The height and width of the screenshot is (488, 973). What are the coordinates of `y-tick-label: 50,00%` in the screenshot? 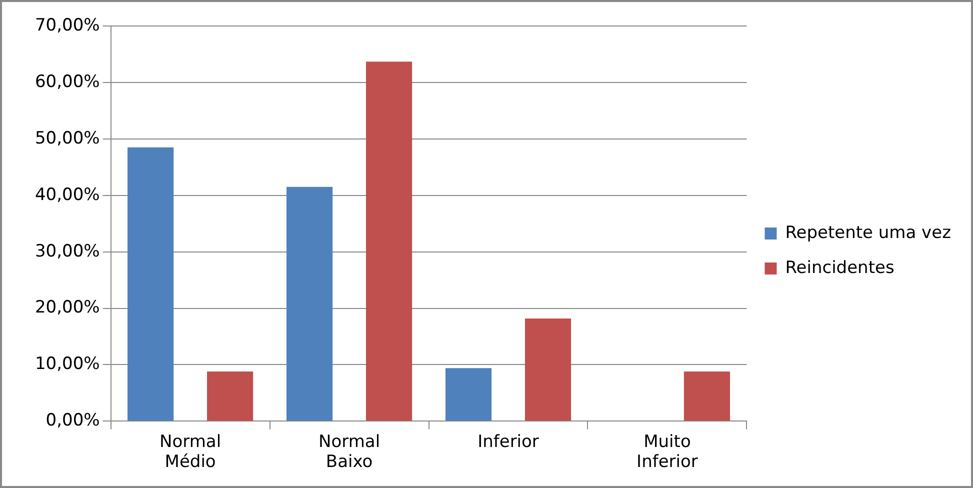 It's located at (67, 138).